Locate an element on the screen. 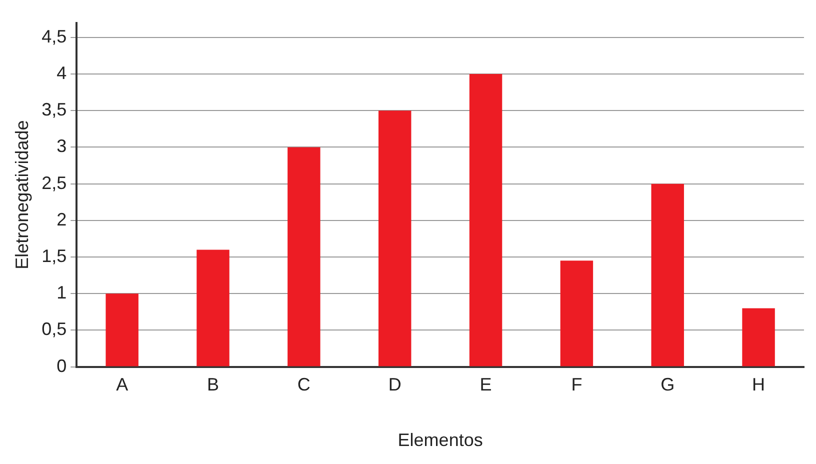 The height and width of the screenshot is (464, 816). x-tick-label: D is located at coordinates (395, 384).